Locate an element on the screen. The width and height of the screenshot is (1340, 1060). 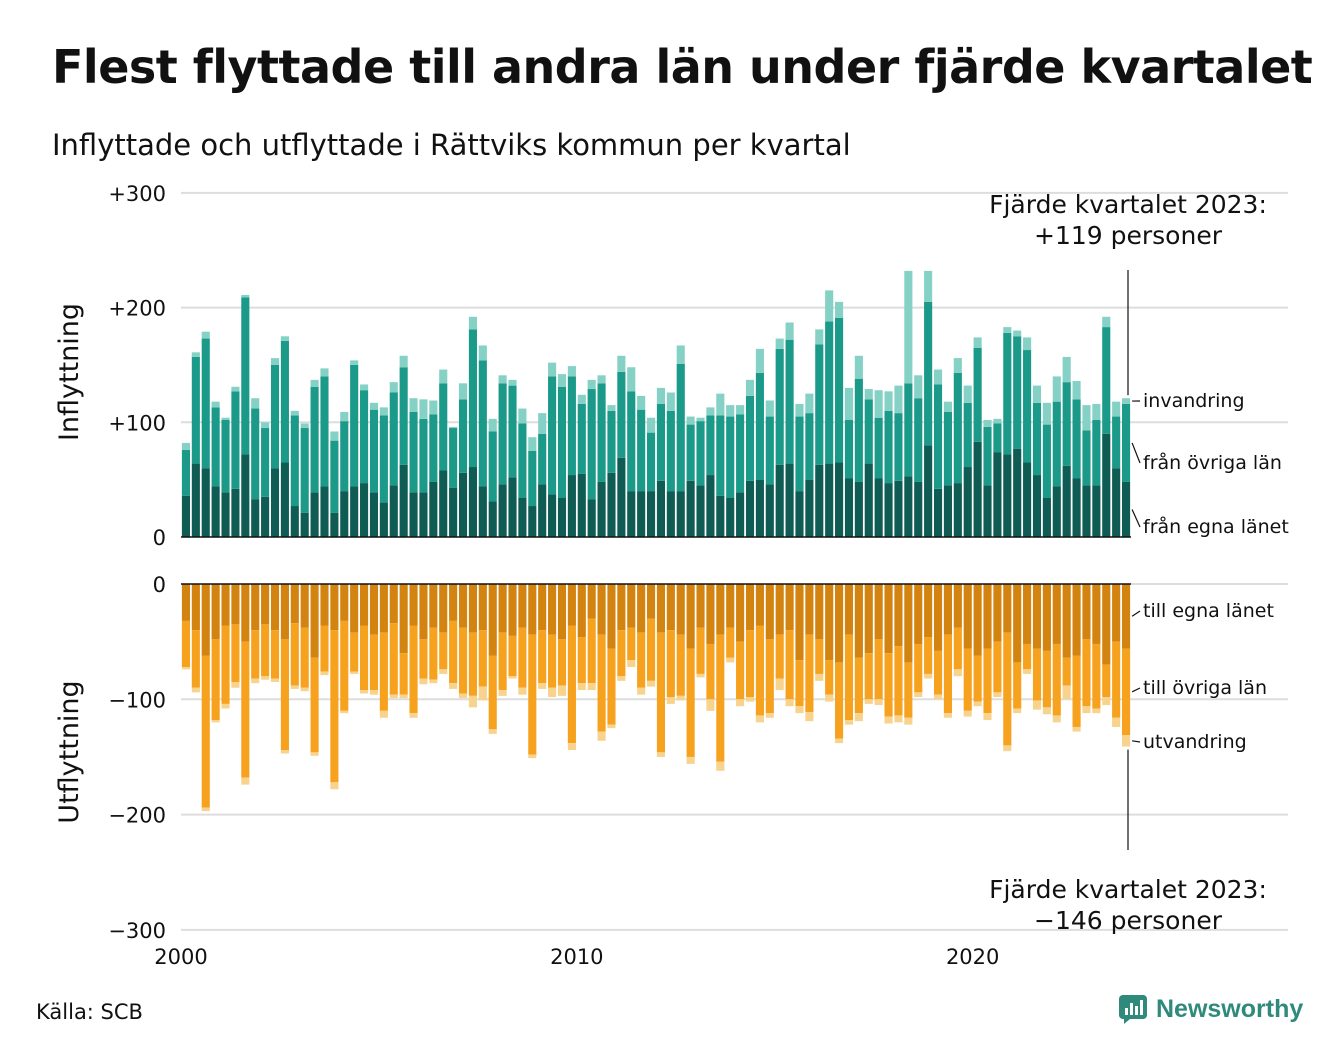
series-label: till egna länet is located at coordinates (1208, 611).